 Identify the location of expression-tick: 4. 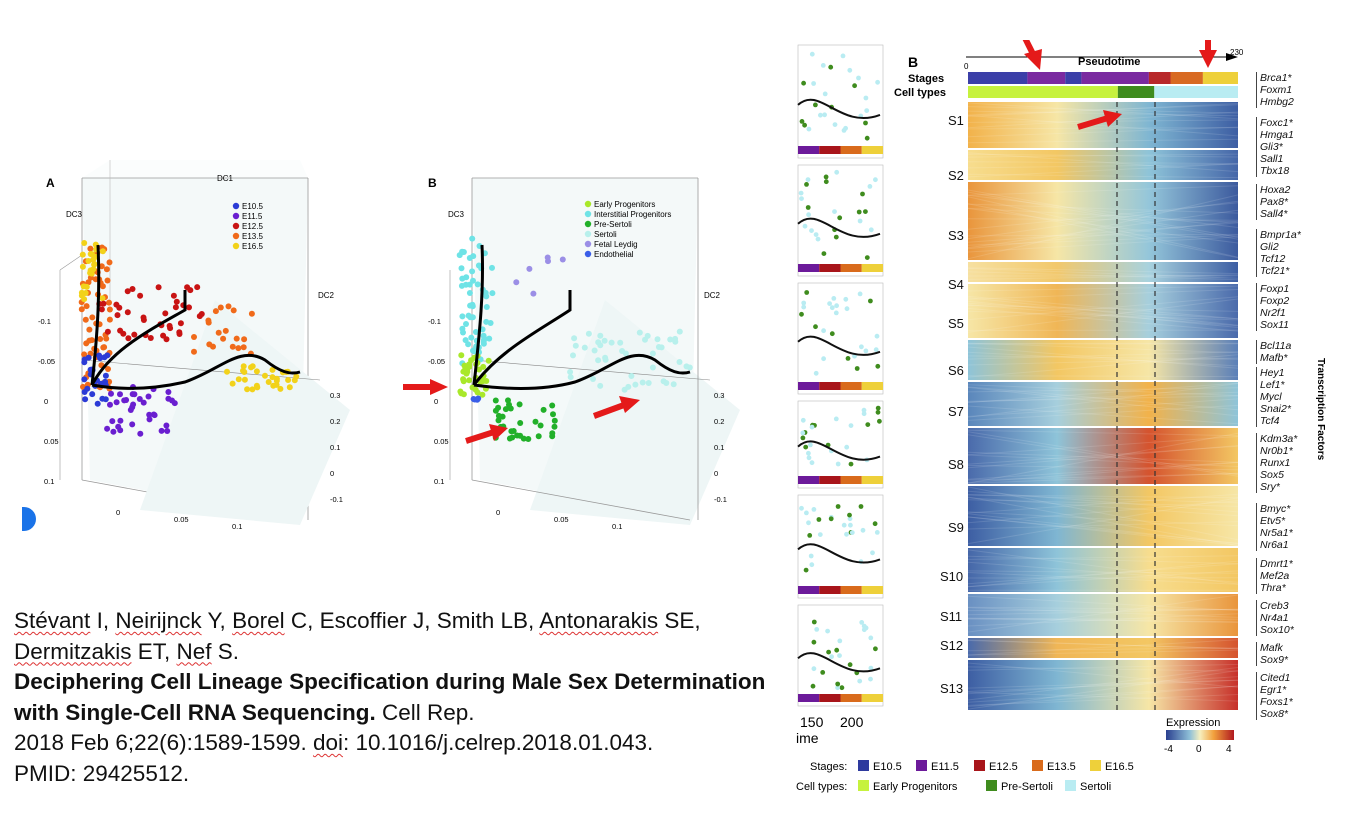
(1229, 749).